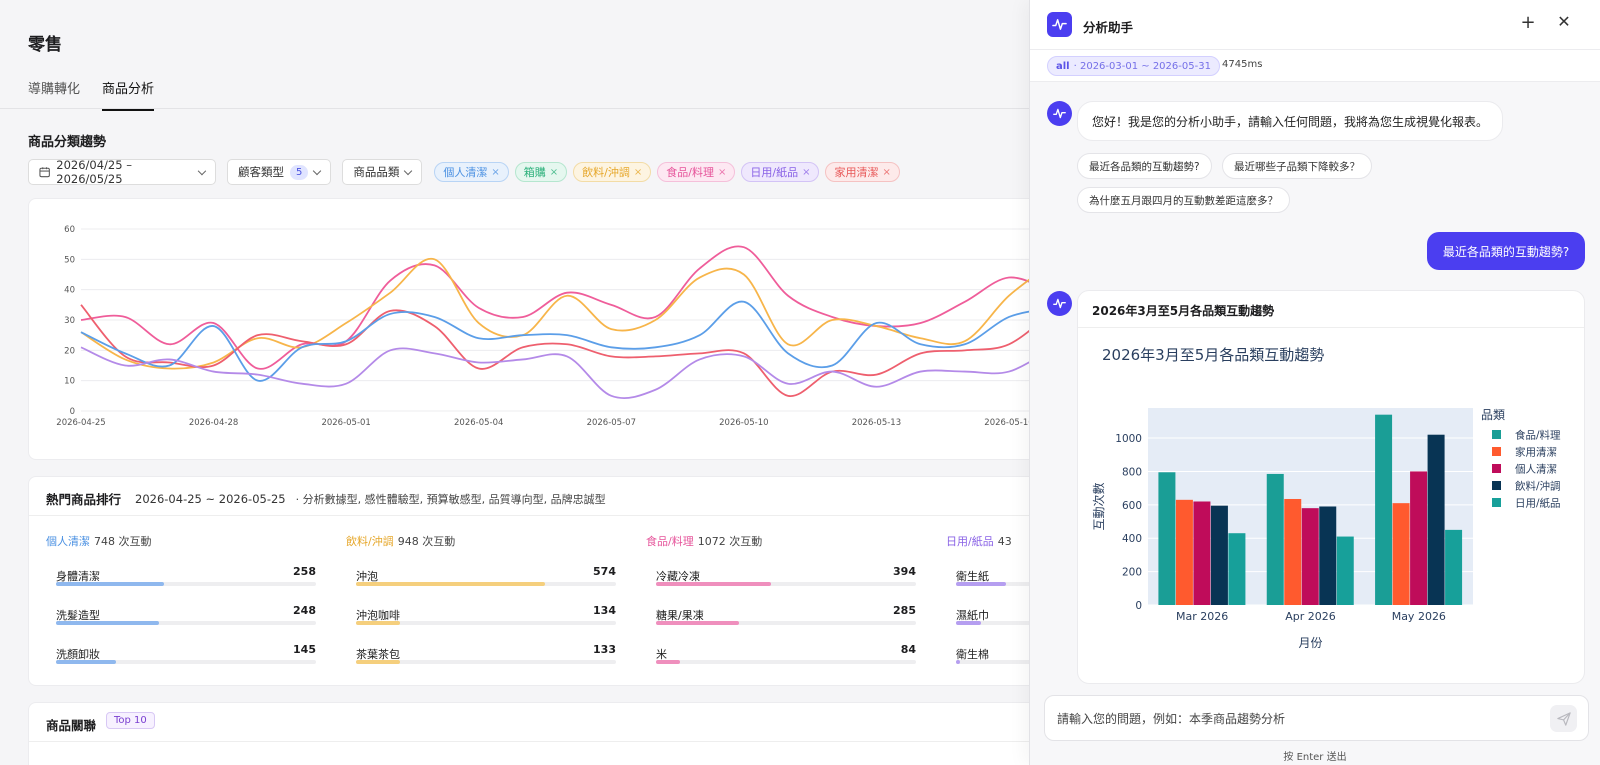 Image resolution: width=1600 pixels, height=765 pixels. Describe the element at coordinates (69, 291) in the screenshot. I see `y-tick-label: 40` at that location.